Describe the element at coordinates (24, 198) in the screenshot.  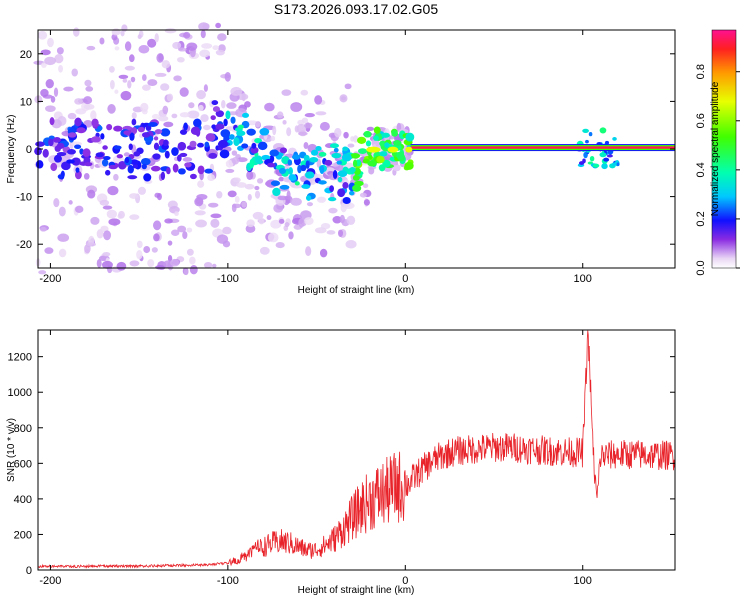
I see `spectrogram-ytick-label: -10` at that location.